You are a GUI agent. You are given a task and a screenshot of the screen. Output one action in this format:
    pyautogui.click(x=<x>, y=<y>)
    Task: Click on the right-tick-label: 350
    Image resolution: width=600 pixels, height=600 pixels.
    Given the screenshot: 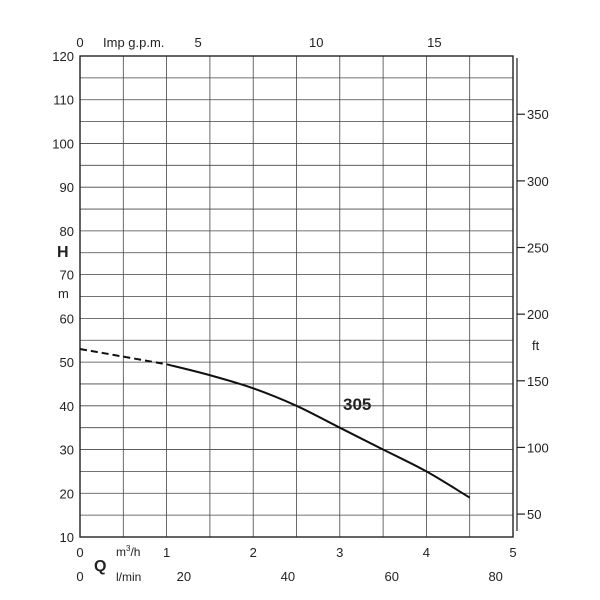 What is the action you would take?
    pyautogui.click(x=538, y=114)
    